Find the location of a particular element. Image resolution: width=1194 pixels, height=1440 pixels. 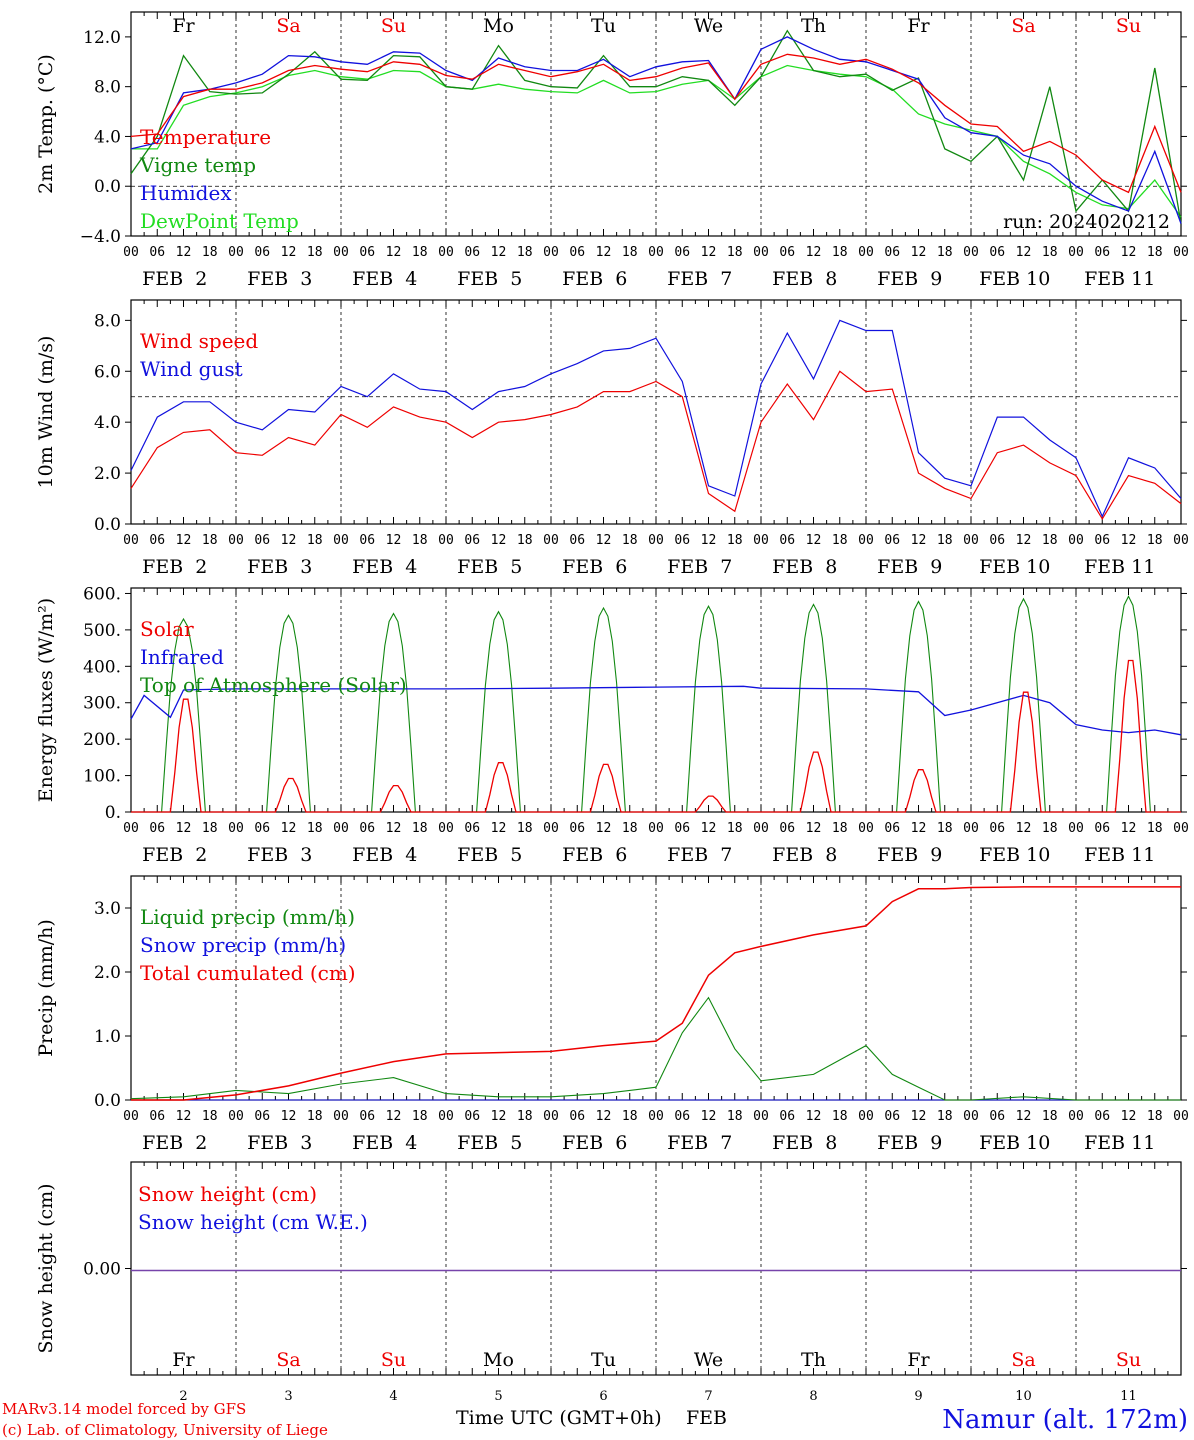

day-number: 7 is located at coordinates (708, 1396).